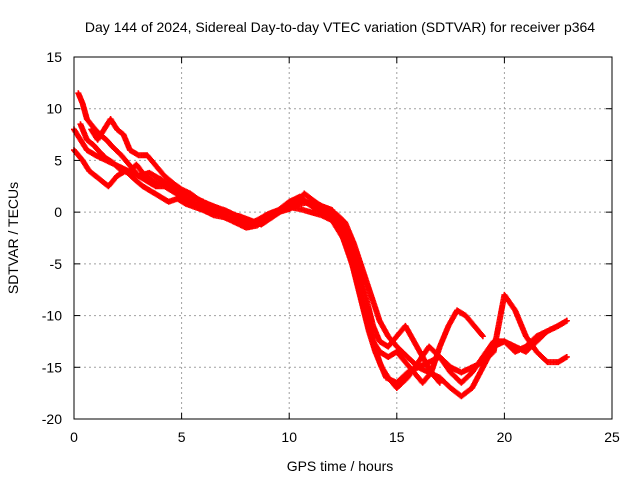 This screenshot has height=480, width=640. I want to click on y-tick-label: 0, so click(58, 212).